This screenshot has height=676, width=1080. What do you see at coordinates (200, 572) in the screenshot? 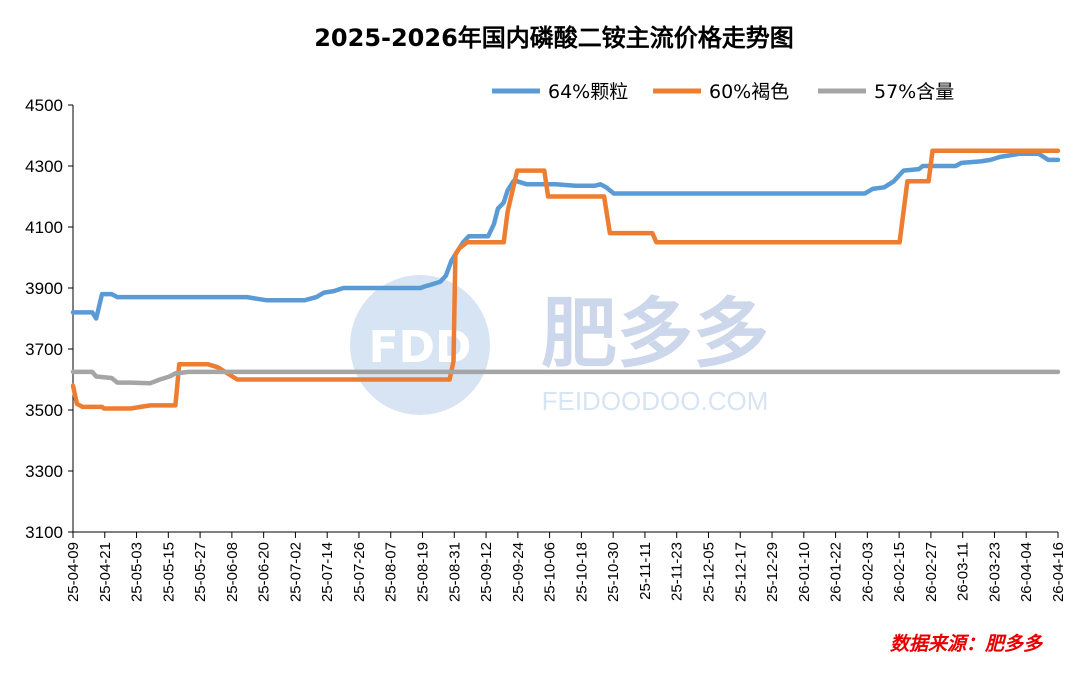
I see `x-tick-label: 25-05-27` at bounding box center [200, 572].